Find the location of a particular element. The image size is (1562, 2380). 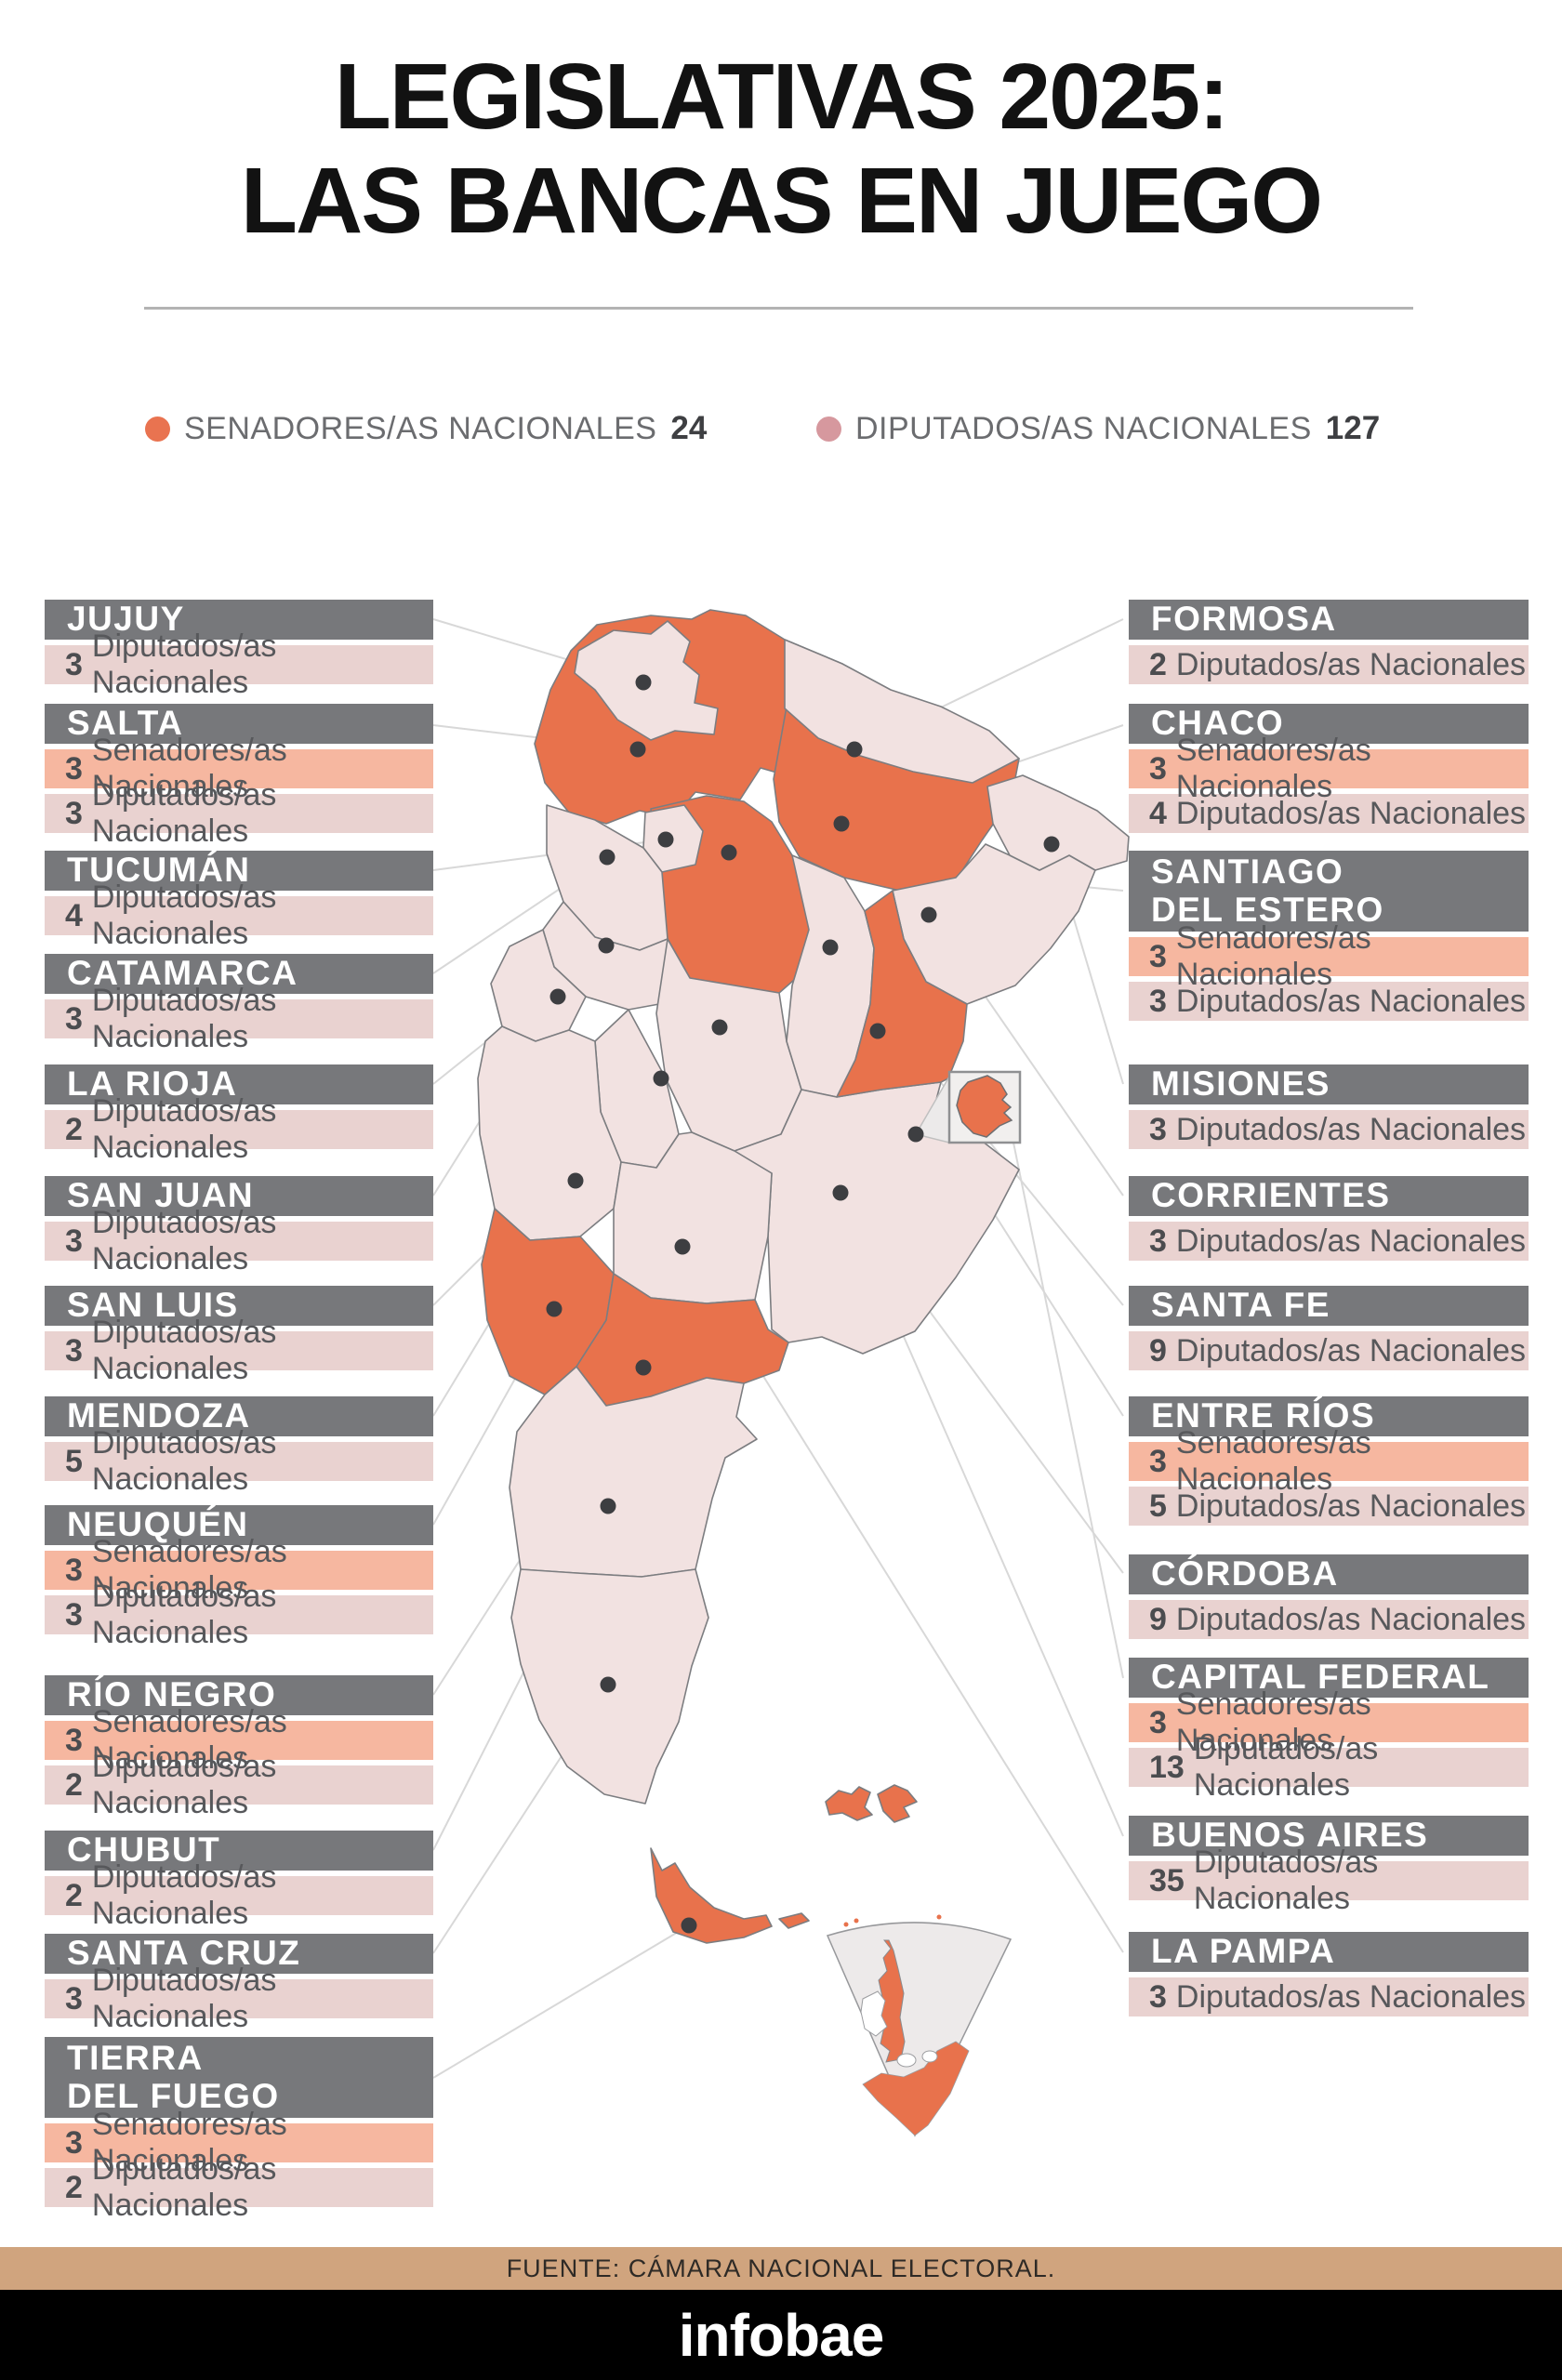

page-title-line2: LAS BANCAS EN JUEGO is located at coordinates (781, 201).